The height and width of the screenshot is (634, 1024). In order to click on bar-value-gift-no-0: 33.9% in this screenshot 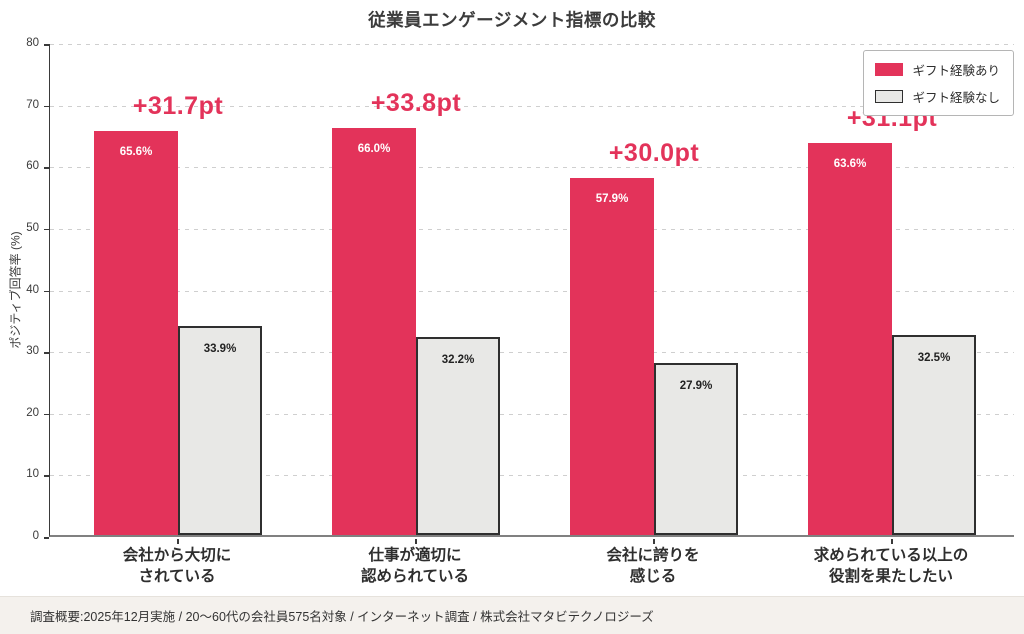, I will do `click(220, 349)`.